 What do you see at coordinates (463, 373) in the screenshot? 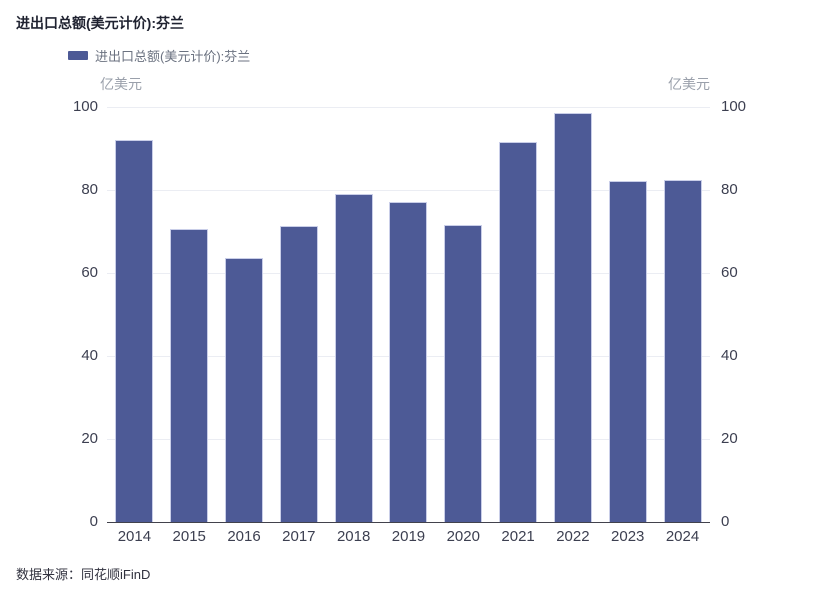
I see `bar-2020` at bounding box center [463, 373].